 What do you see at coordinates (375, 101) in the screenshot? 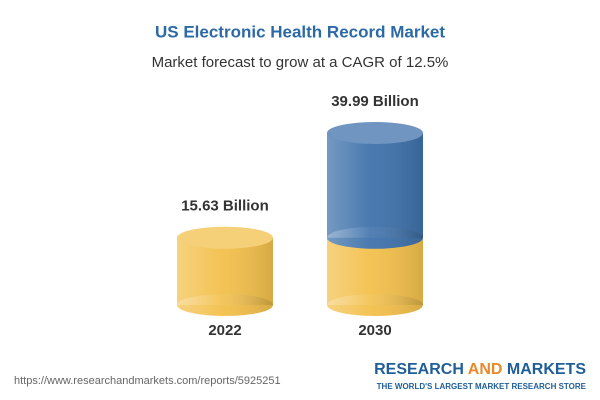
I see `value-label: 39.99 Billion` at bounding box center [375, 101].